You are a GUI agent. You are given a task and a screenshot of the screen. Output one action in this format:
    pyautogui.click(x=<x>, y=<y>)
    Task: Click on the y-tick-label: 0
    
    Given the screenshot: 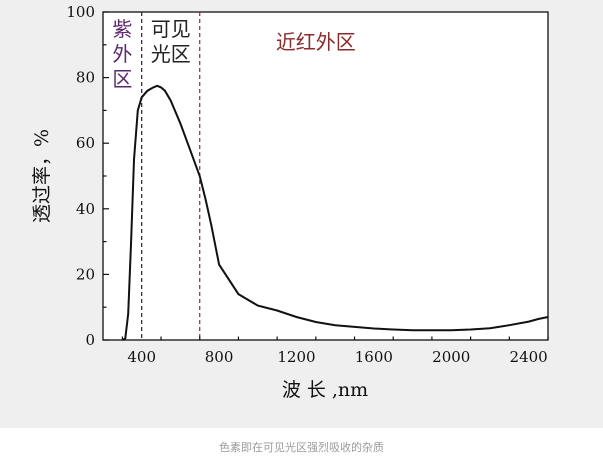 What is the action you would take?
    pyautogui.click(x=90, y=340)
    